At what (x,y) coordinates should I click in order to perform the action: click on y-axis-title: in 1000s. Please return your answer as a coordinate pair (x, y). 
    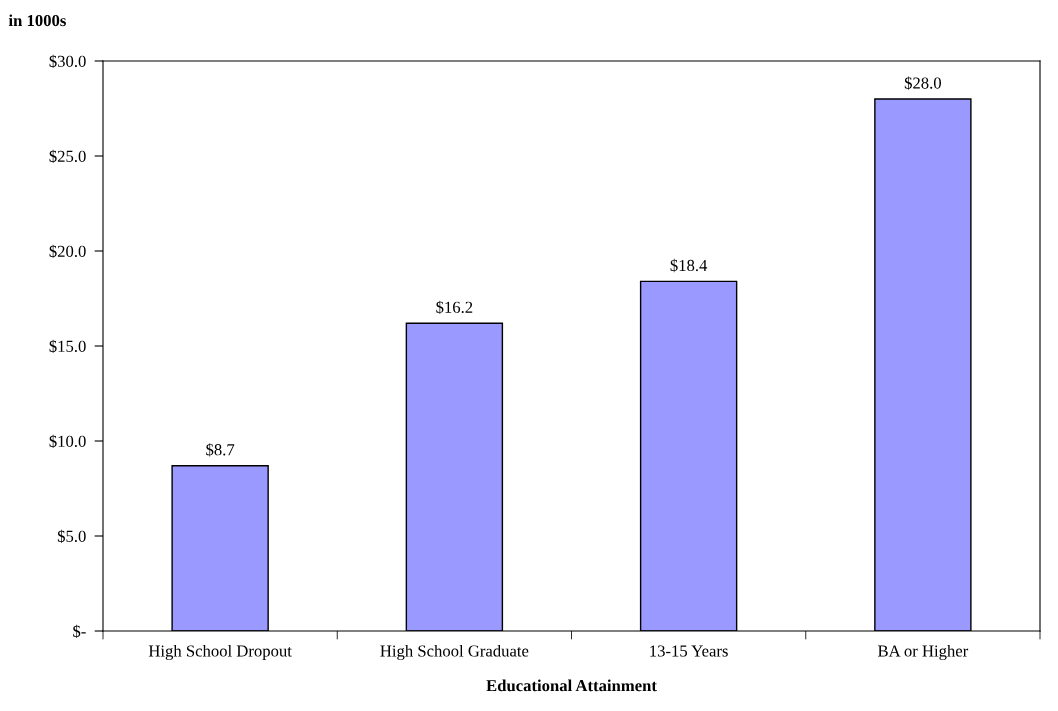
    Looking at the image, I should click on (37, 20).